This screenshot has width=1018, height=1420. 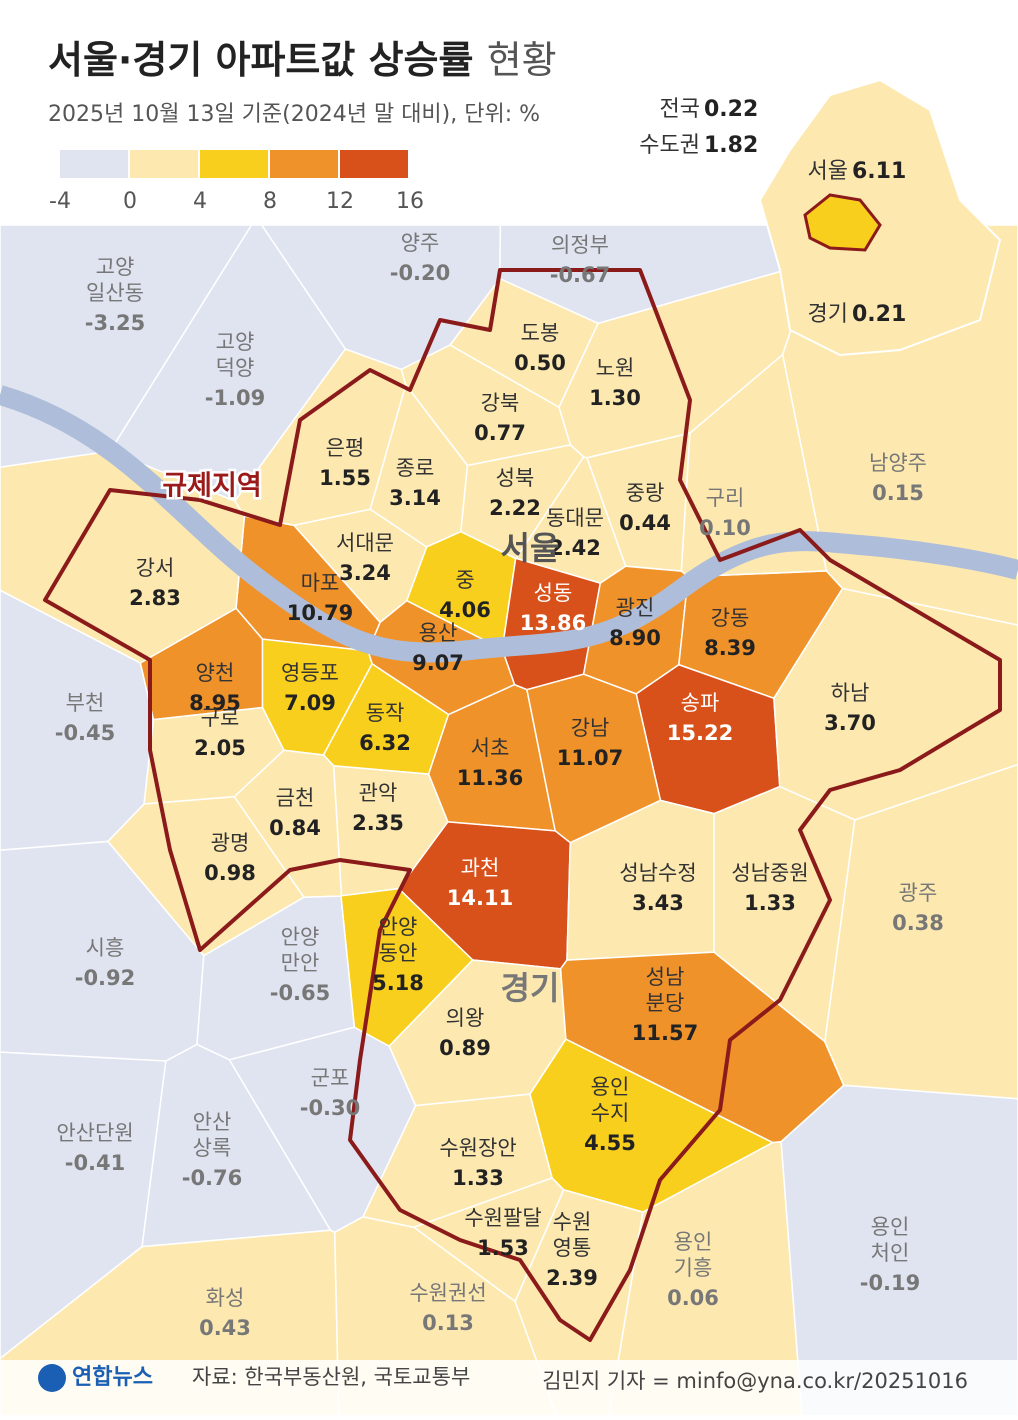 I want to click on region-value: 0.44, so click(x=645, y=523).